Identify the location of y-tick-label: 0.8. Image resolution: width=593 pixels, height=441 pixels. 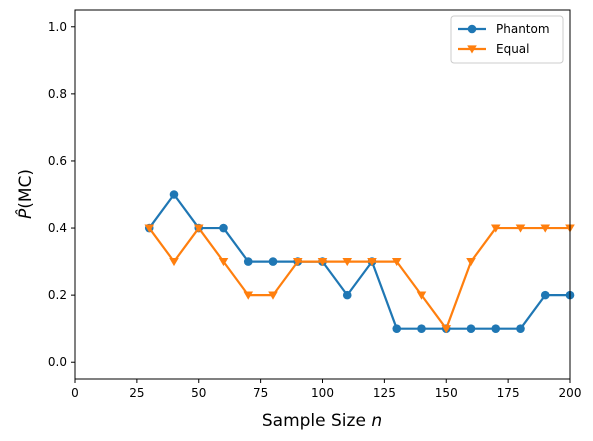
(57, 94).